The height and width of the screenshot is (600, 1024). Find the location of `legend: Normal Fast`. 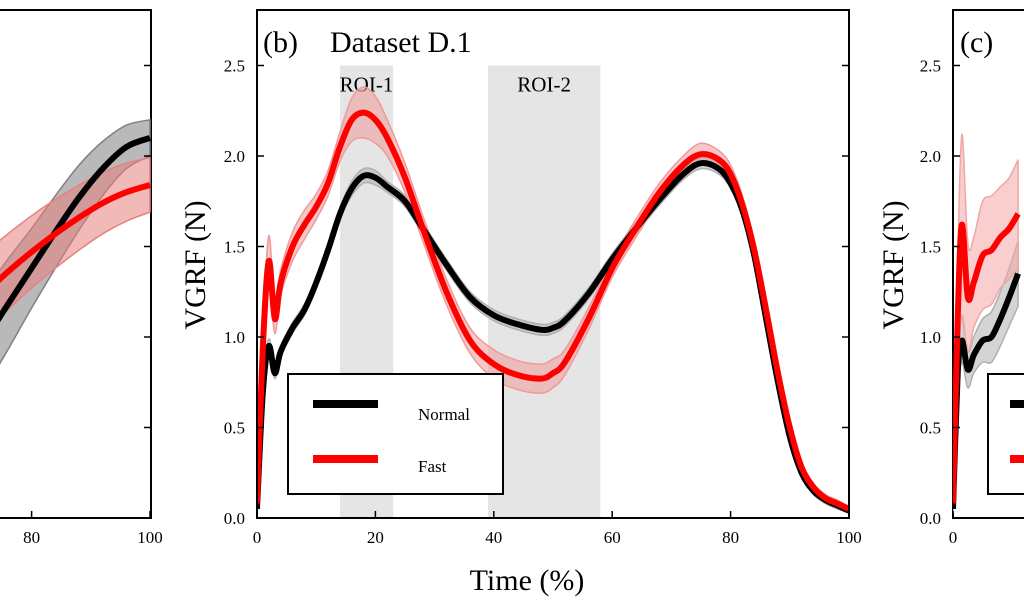

legend: Normal Fast is located at coordinates (395, 434).